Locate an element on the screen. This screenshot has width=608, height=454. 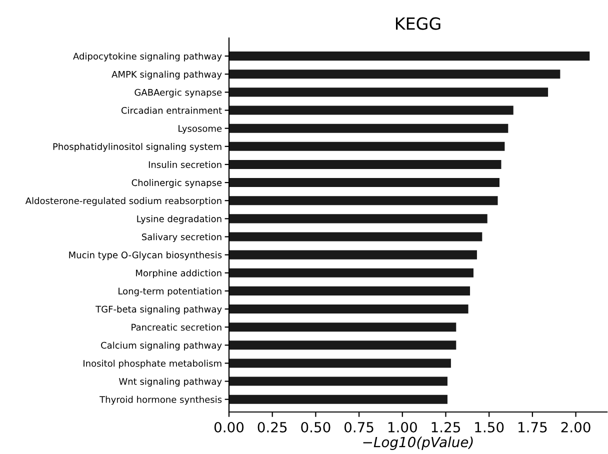
x-tick-label: 0.00 is located at coordinates (229, 427).